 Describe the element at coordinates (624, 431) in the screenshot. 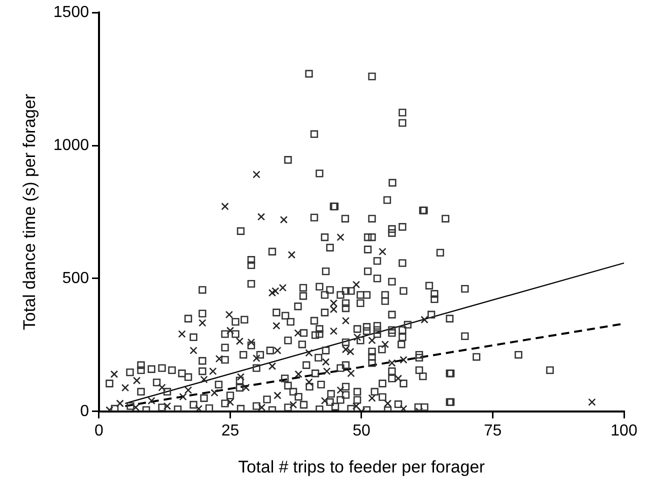

I see `x-tick-label: 100` at that location.